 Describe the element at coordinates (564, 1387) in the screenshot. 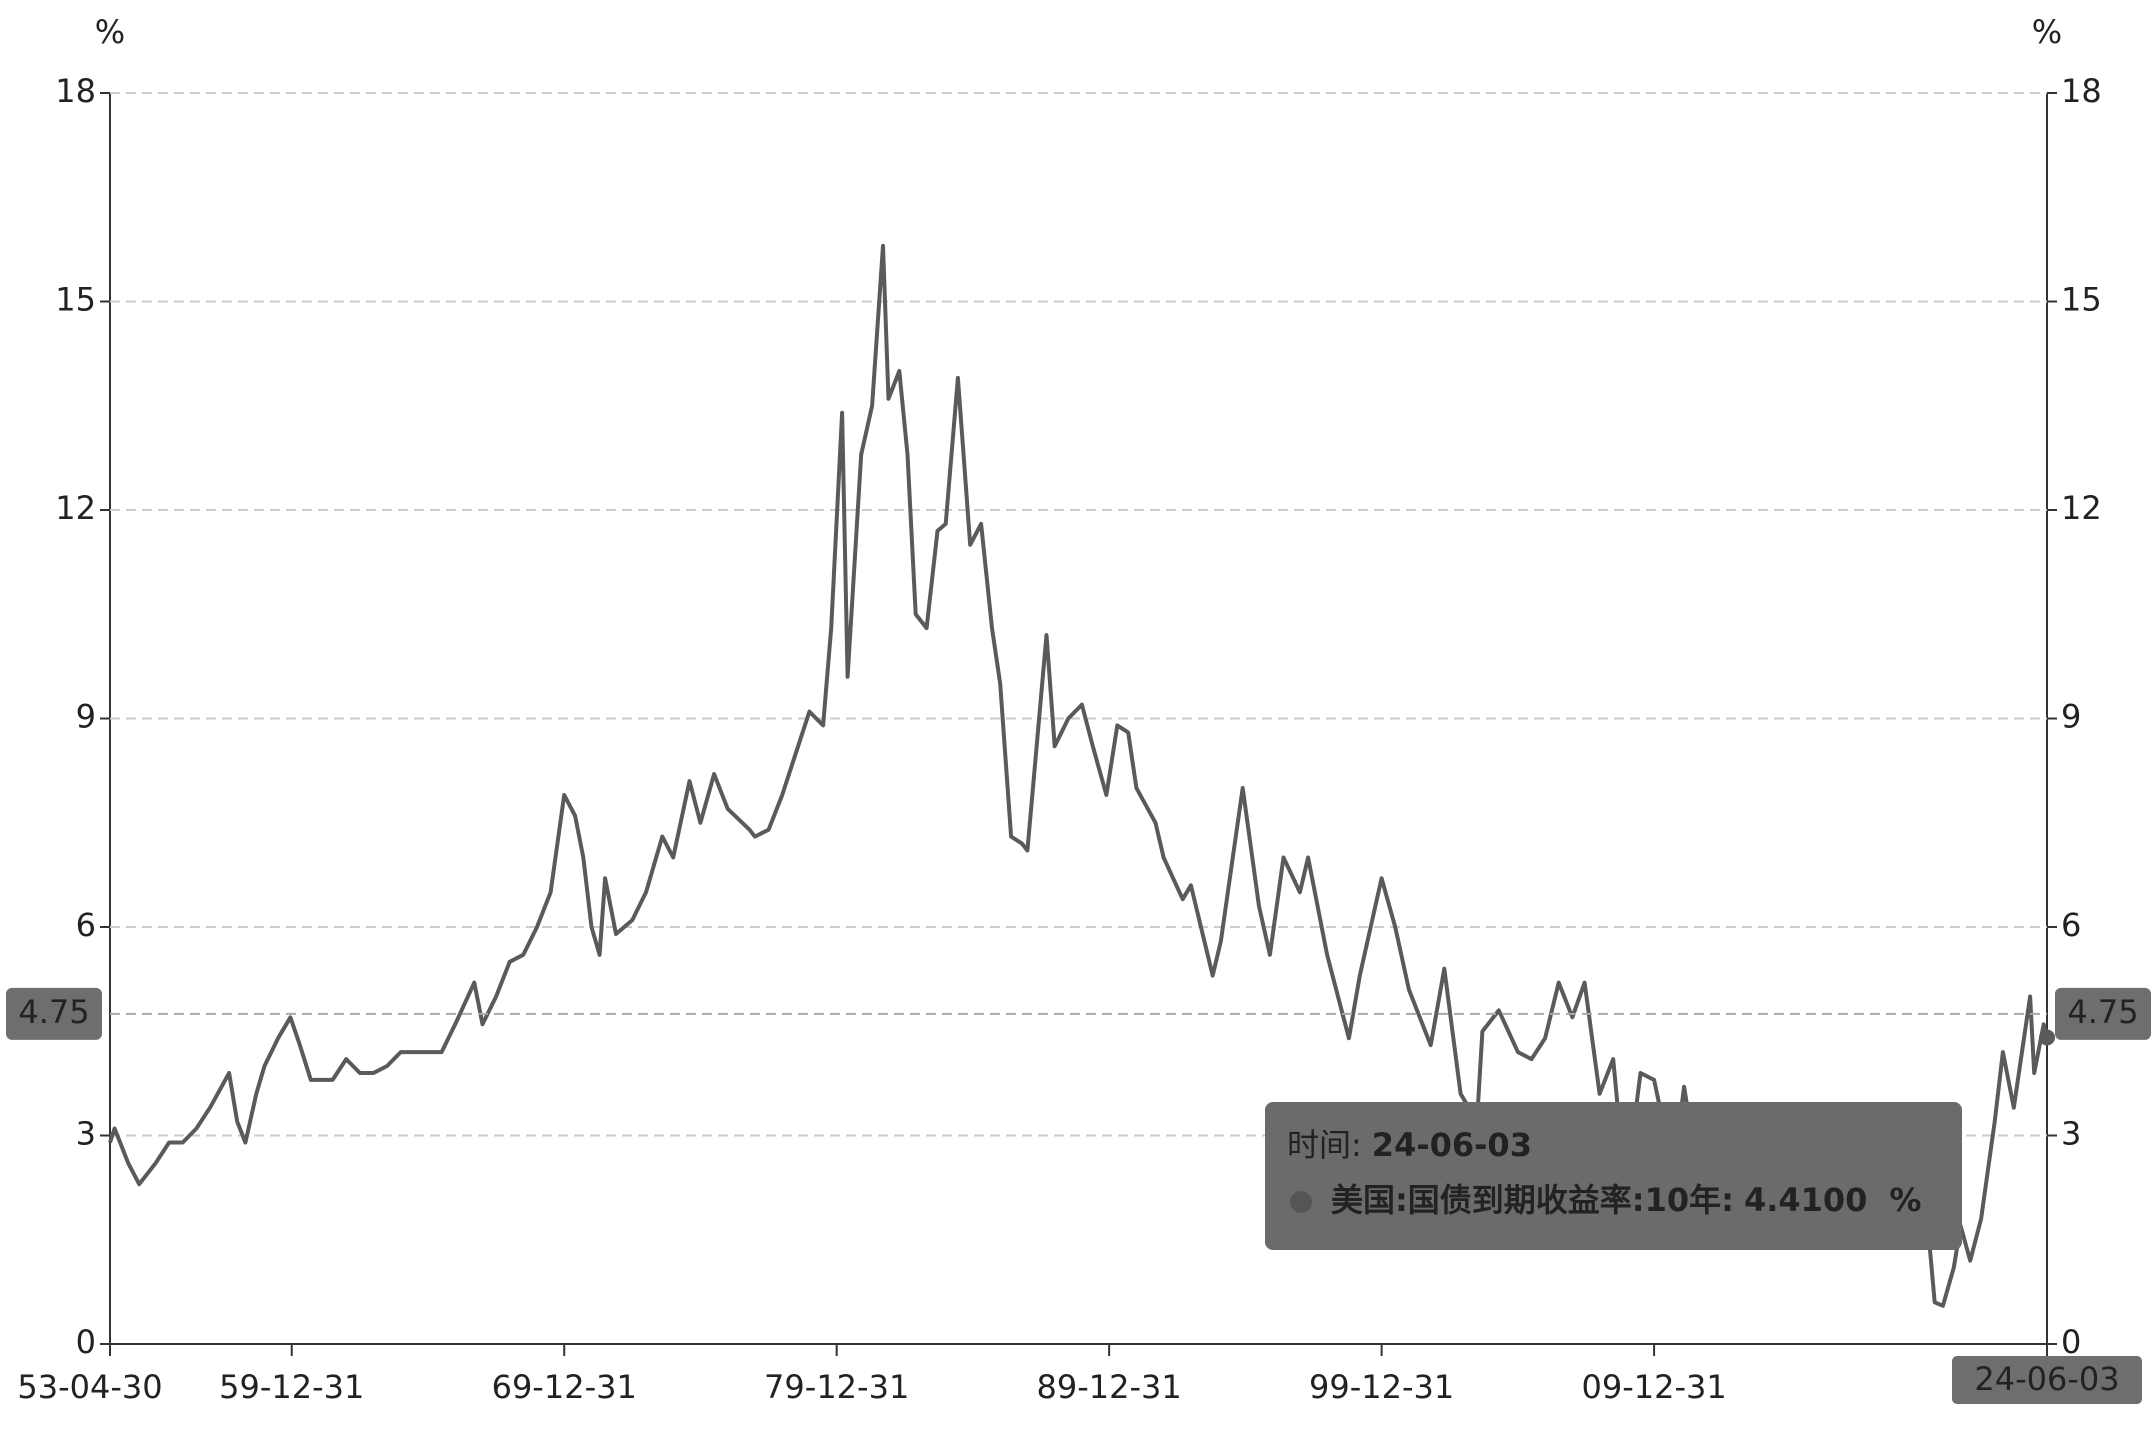

I see `x-tick-label: 69-12-31` at that location.